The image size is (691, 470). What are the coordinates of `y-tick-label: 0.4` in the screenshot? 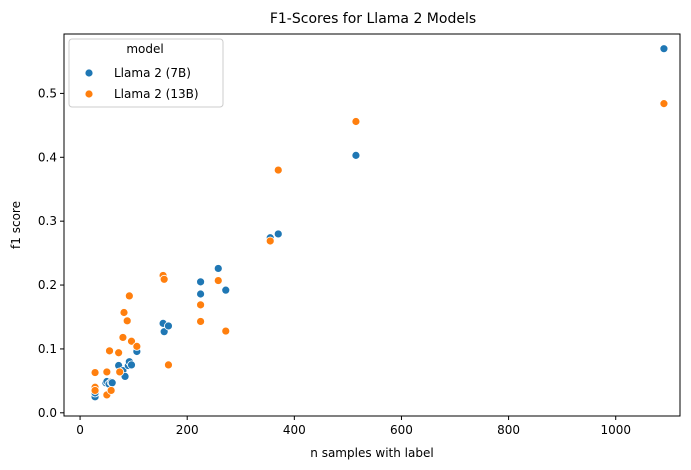 It's located at (47, 157).